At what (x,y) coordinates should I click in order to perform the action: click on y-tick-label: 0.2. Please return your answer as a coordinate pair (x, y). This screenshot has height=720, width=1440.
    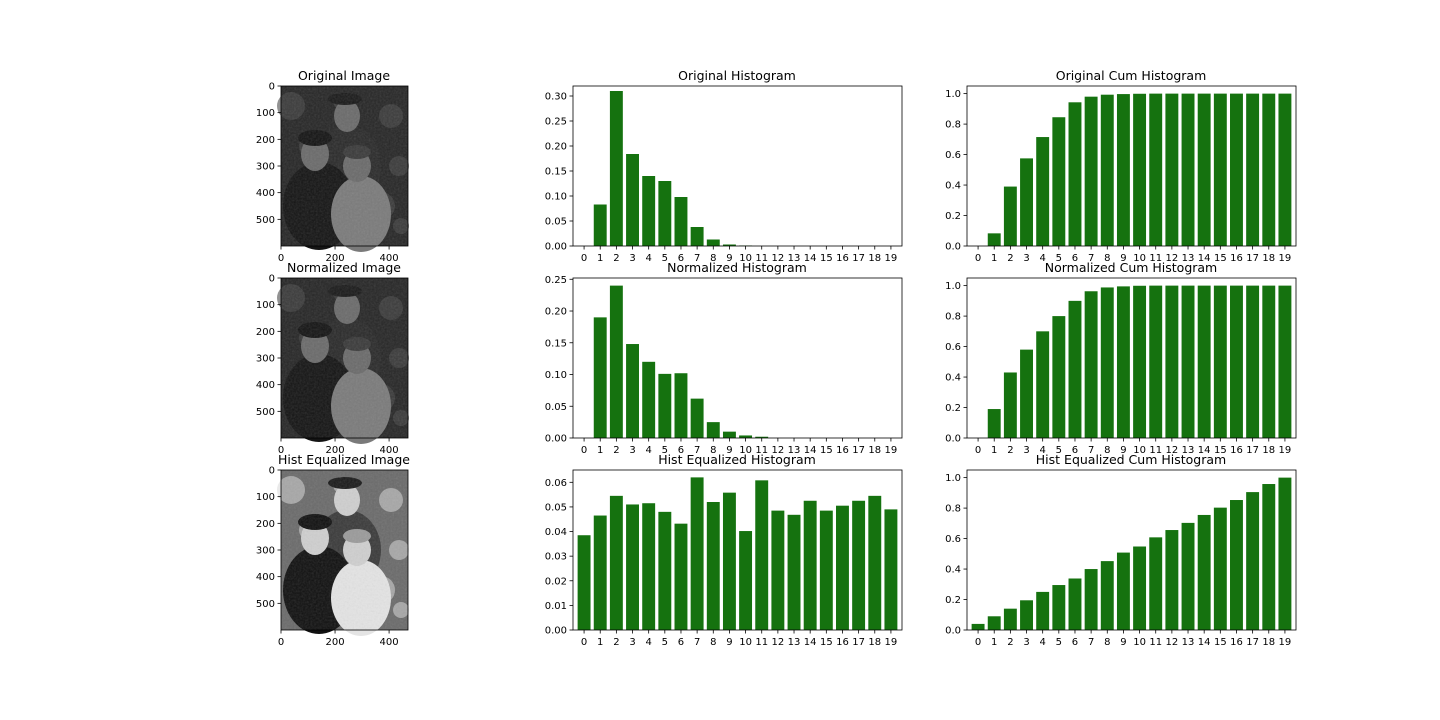
    Looking at the image, I should click on (953, 408).